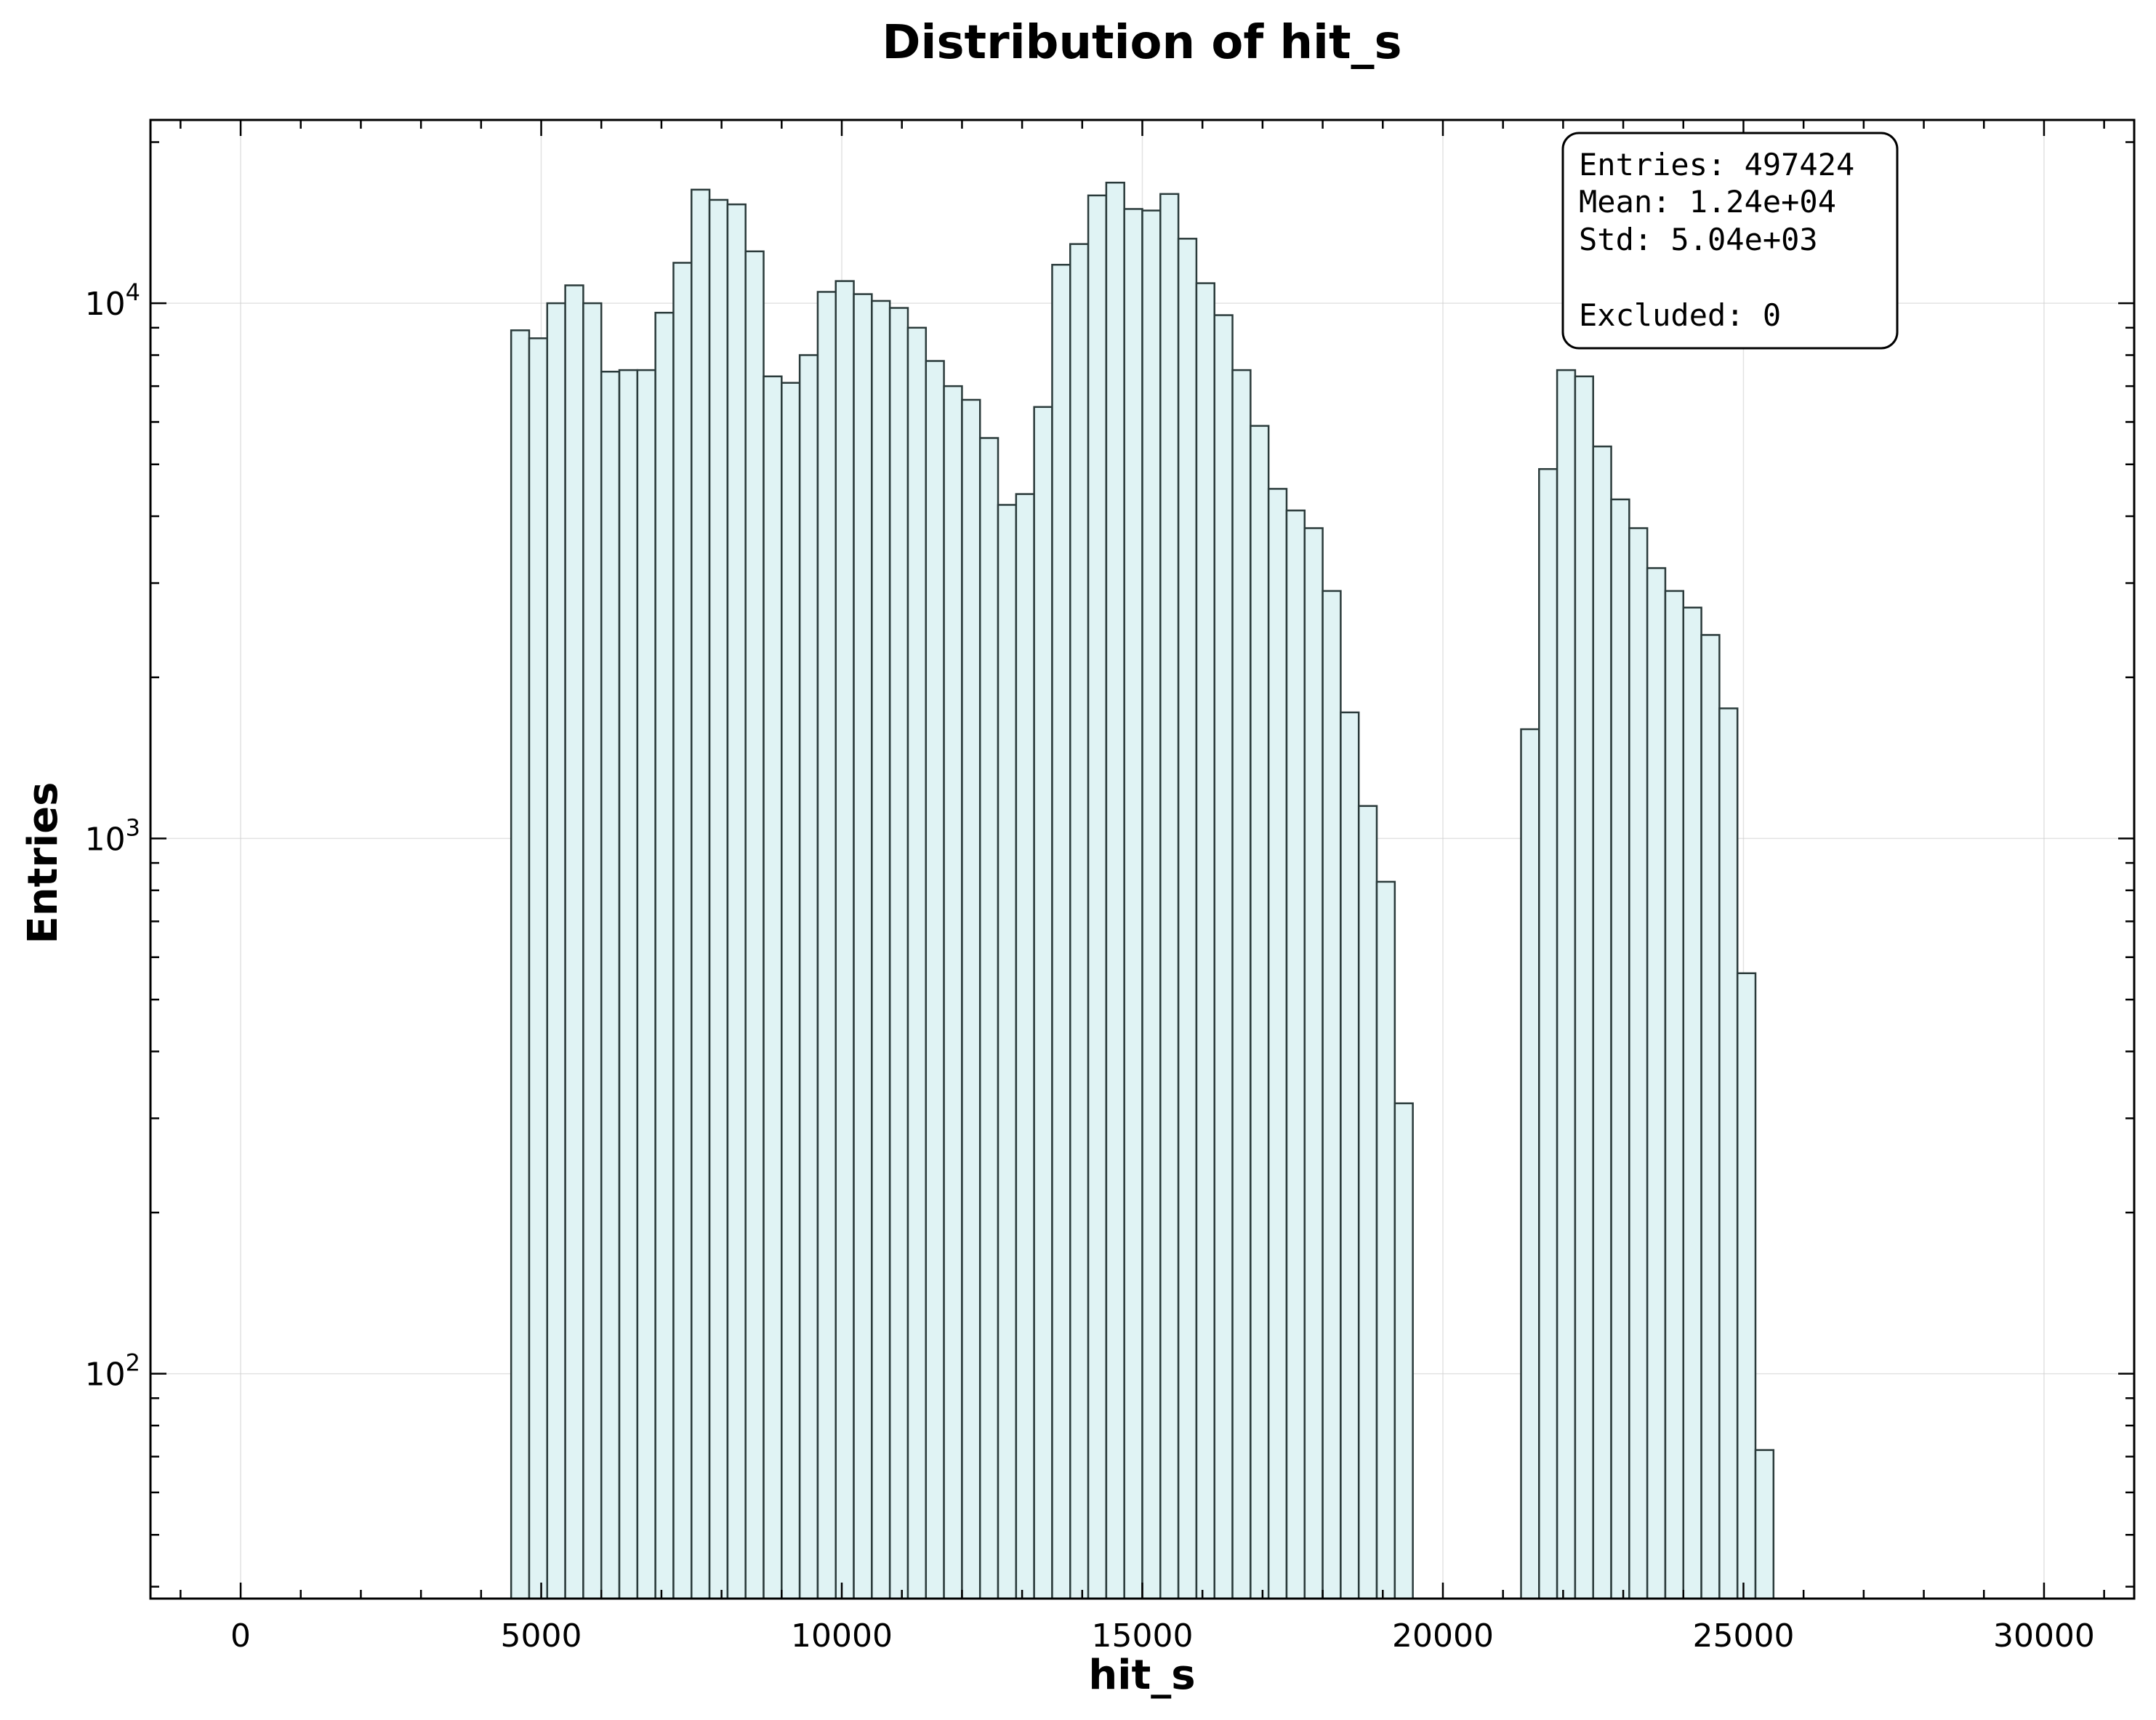  Describe the element at coordinates (1716, 164) in the screenshot. I see `stats-entries: Entries: 497424` at that location.